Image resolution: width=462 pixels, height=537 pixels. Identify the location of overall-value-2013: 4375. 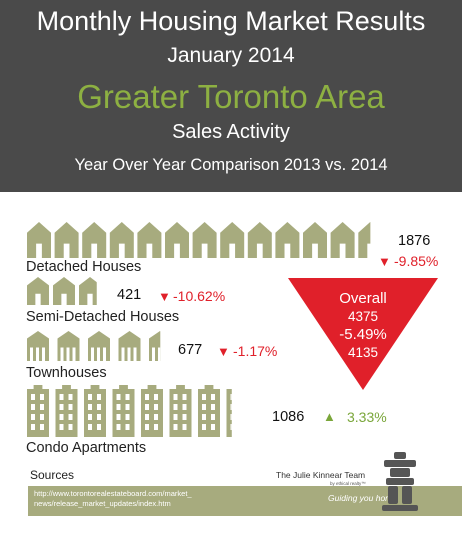
(363, 316).